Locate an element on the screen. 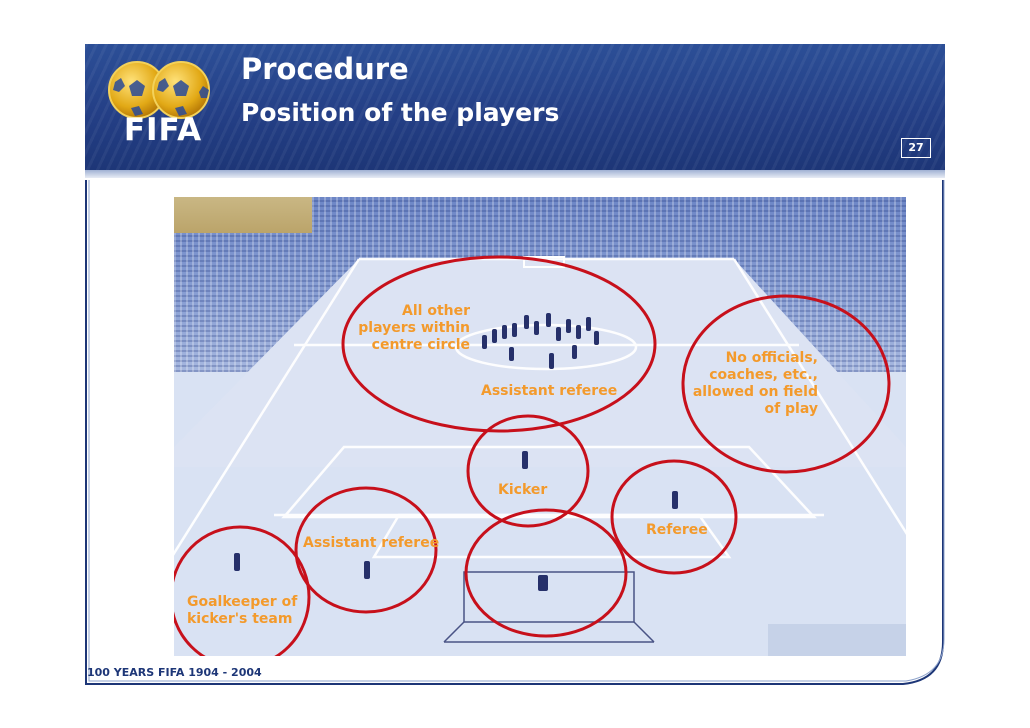 Image resolution: width=1030 pixels, height=728 pixels. fifa-logo-text: FIFA is located at coordinates (163, 130).